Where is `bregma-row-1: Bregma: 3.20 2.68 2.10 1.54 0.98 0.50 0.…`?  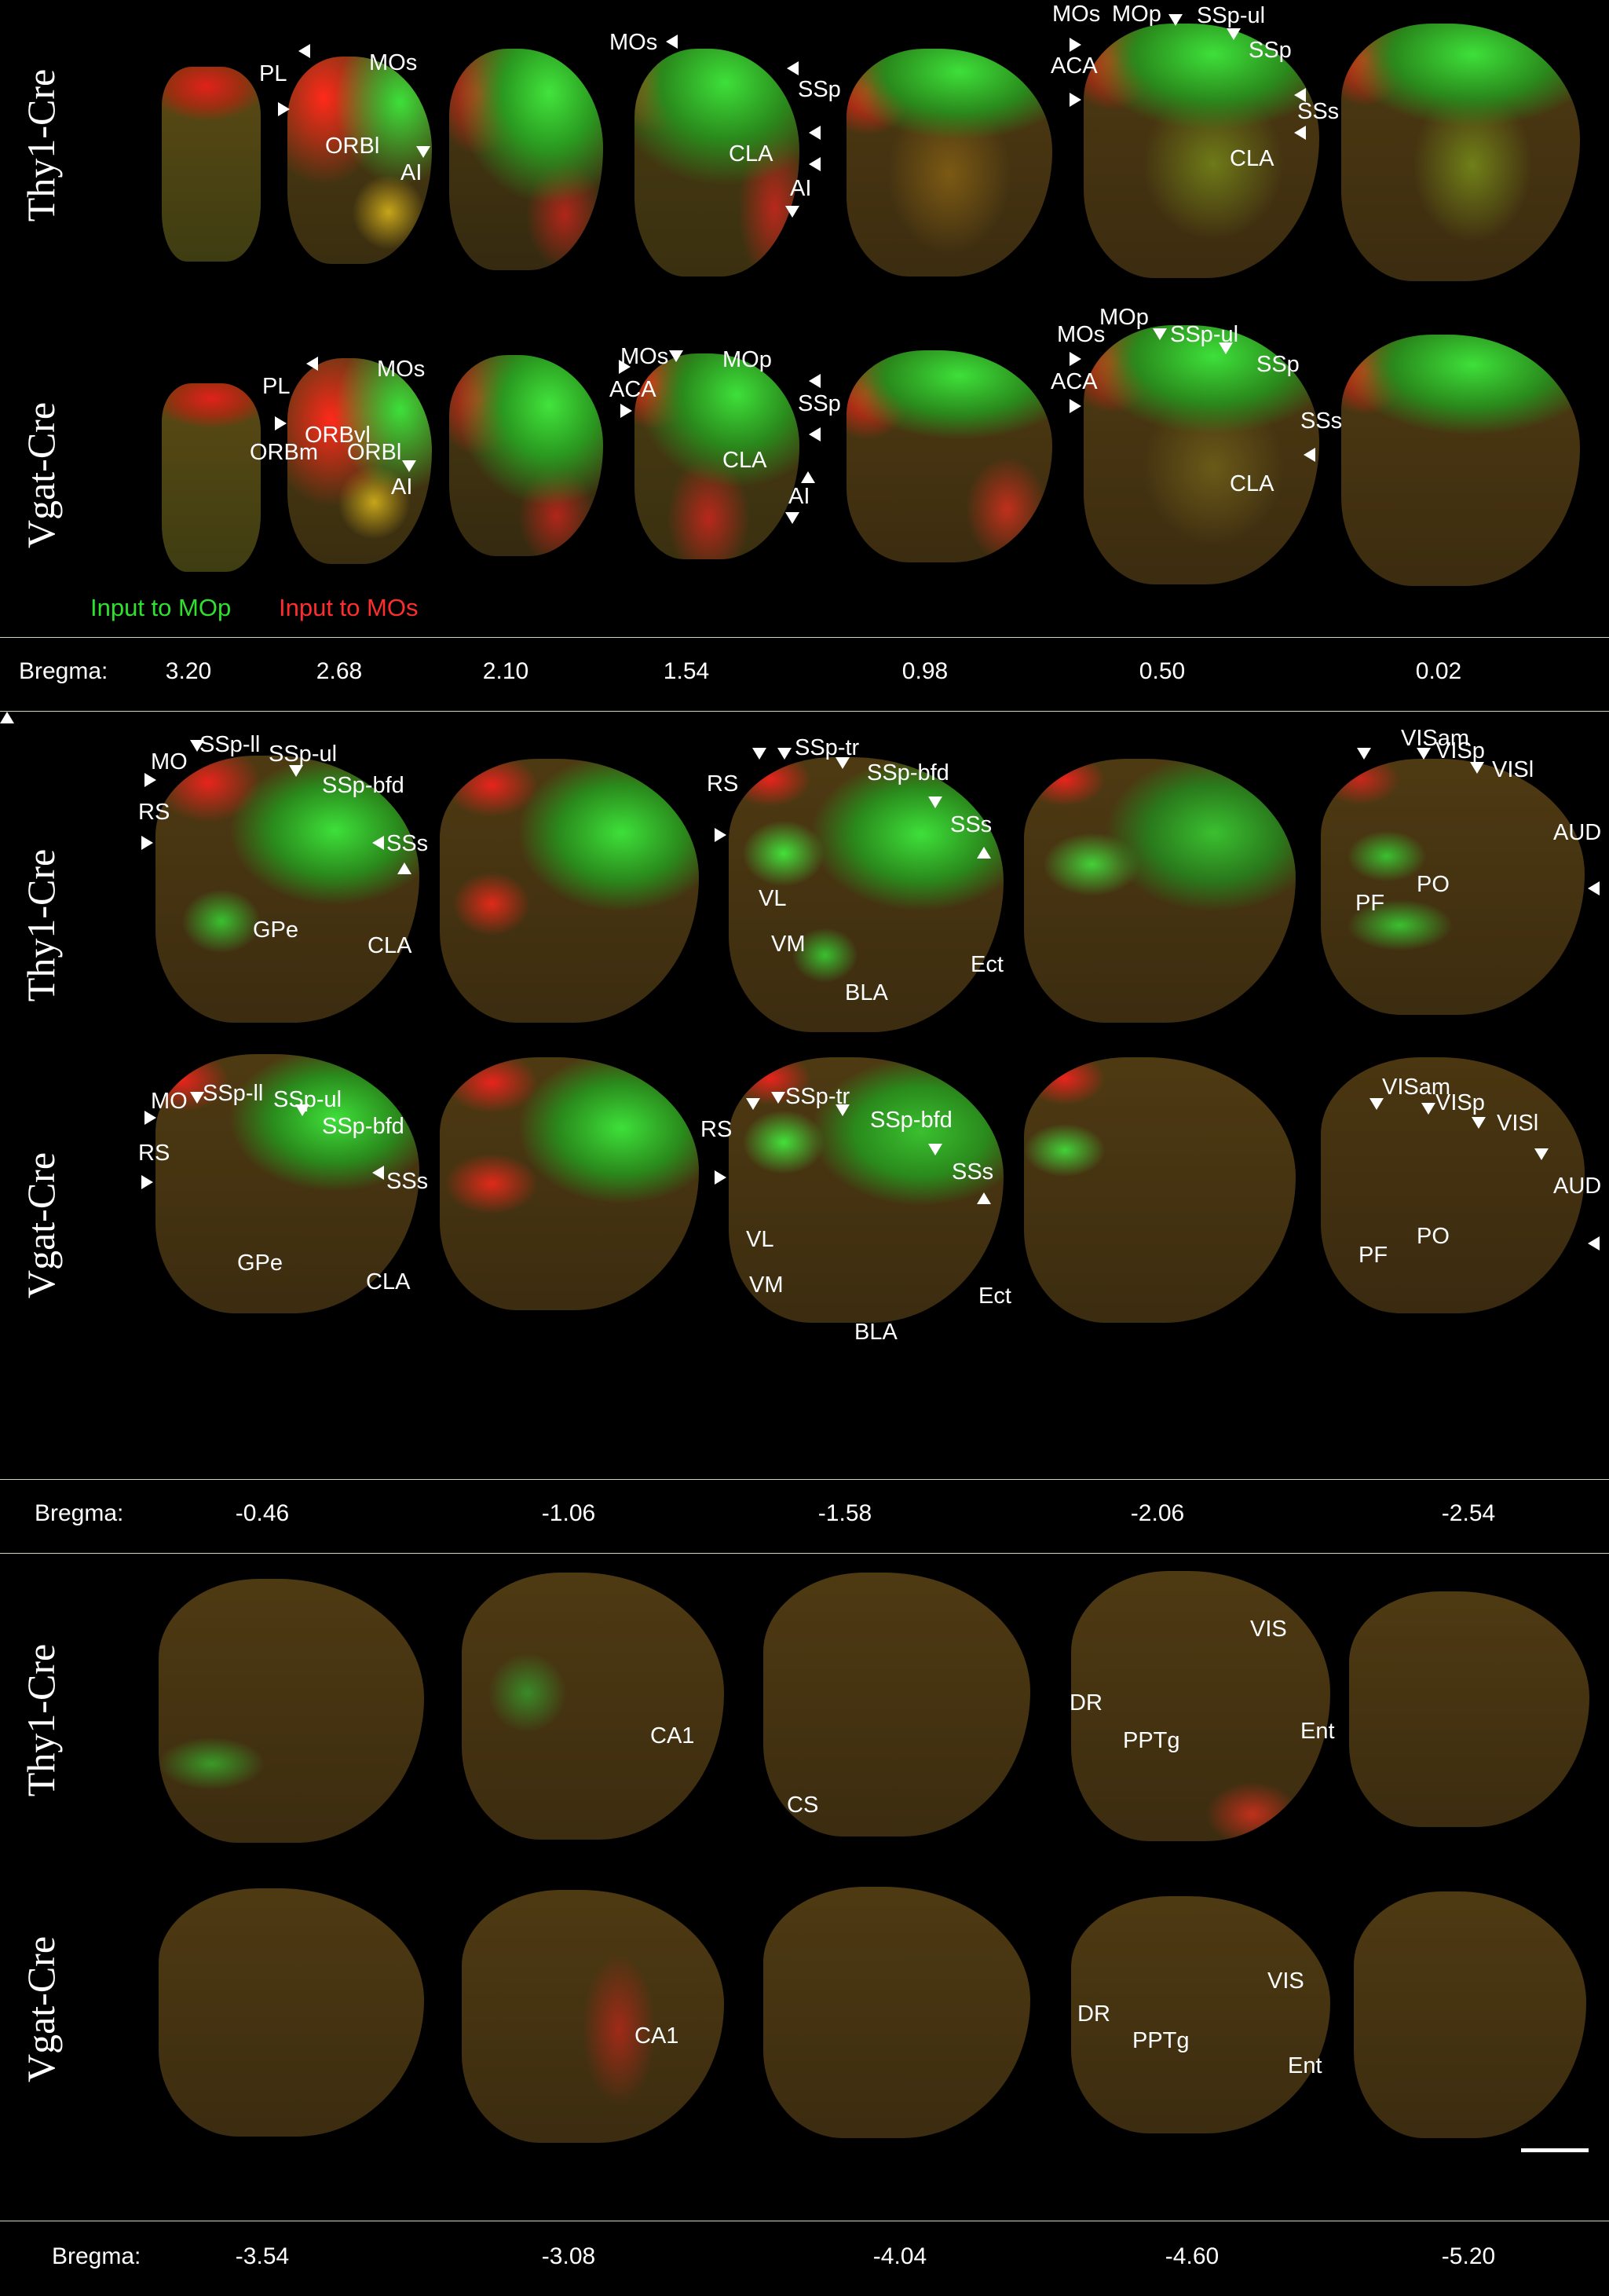
bregma-row-1: Bregma: 3.20 2.68 2.10 1.54 0.98 0.50 0.… is located at coordinates (804, 675).